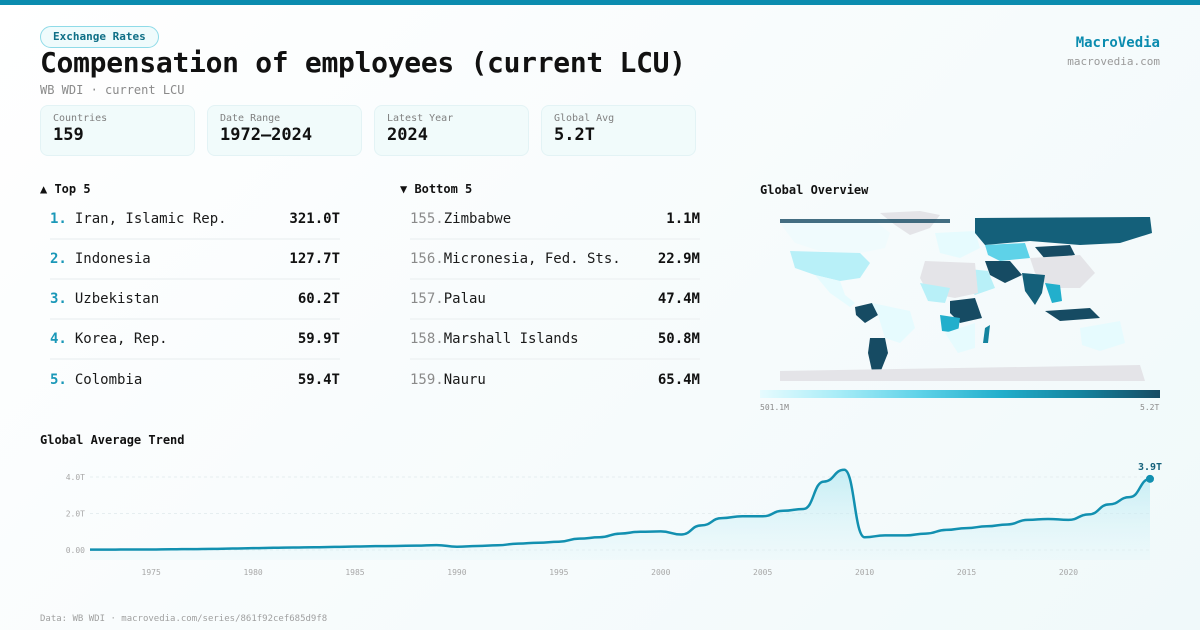 This screenshot has width=1200, height=630. I want to click on stat-label: Date Range, so click(250, 118).